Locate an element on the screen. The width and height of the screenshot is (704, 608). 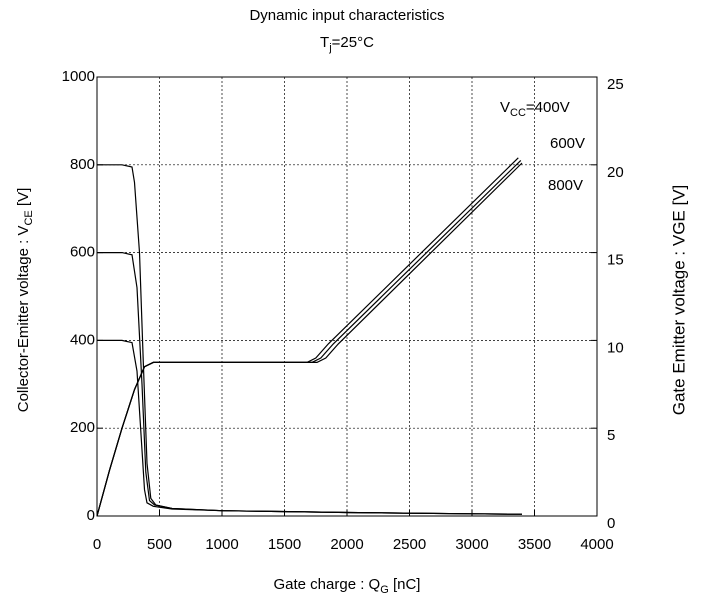
x-axis-label-part: Gate charge : Q is located at coordinates (327, 584).